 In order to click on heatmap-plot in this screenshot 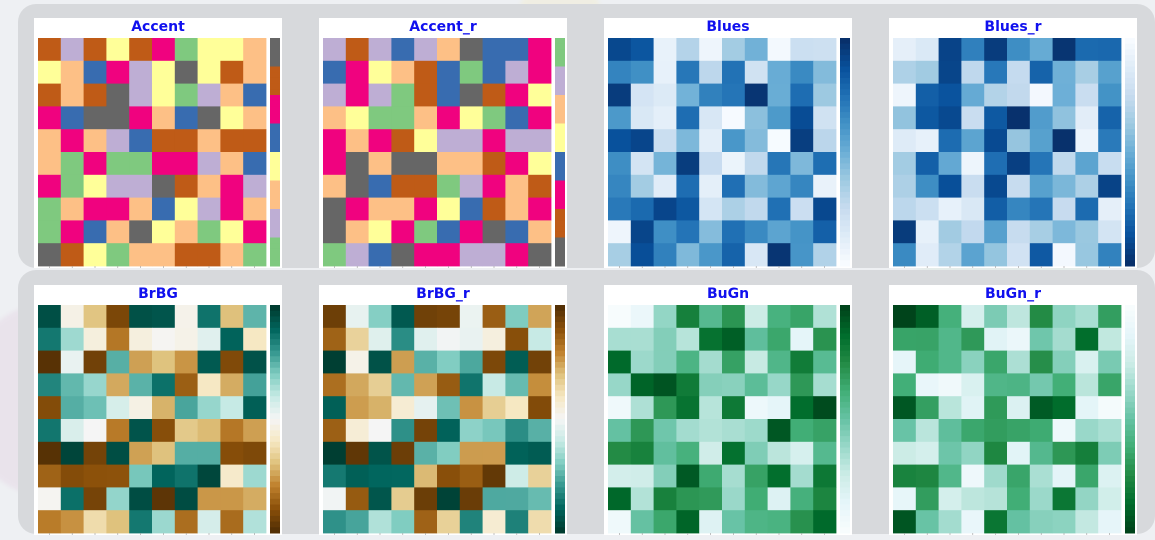, I will do `click(1014, 153)`.